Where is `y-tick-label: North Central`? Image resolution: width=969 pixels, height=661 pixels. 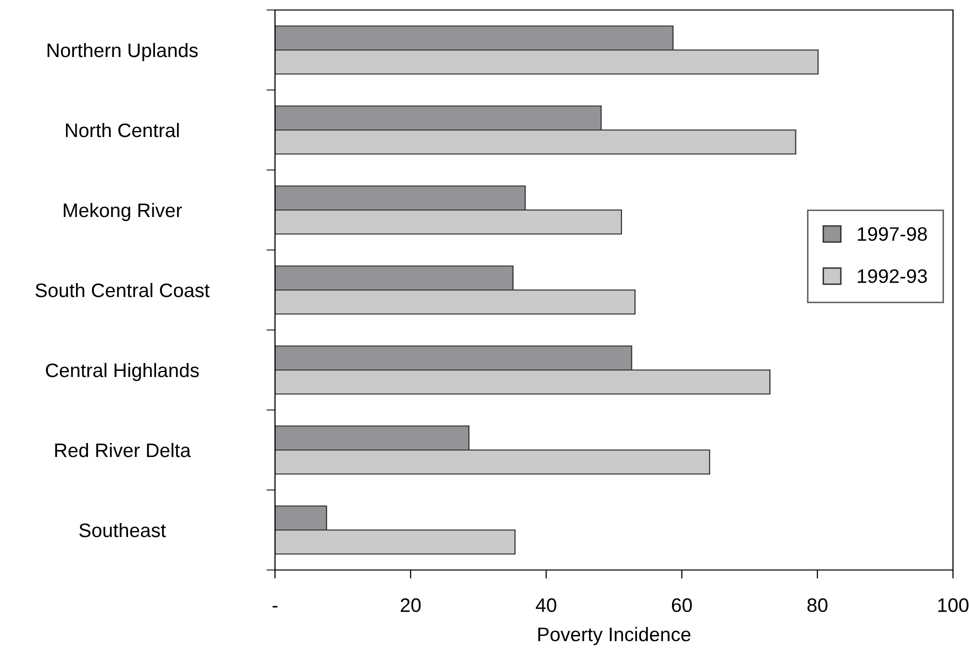
y-tick-label: North Central is located at coordinates (122, 130).